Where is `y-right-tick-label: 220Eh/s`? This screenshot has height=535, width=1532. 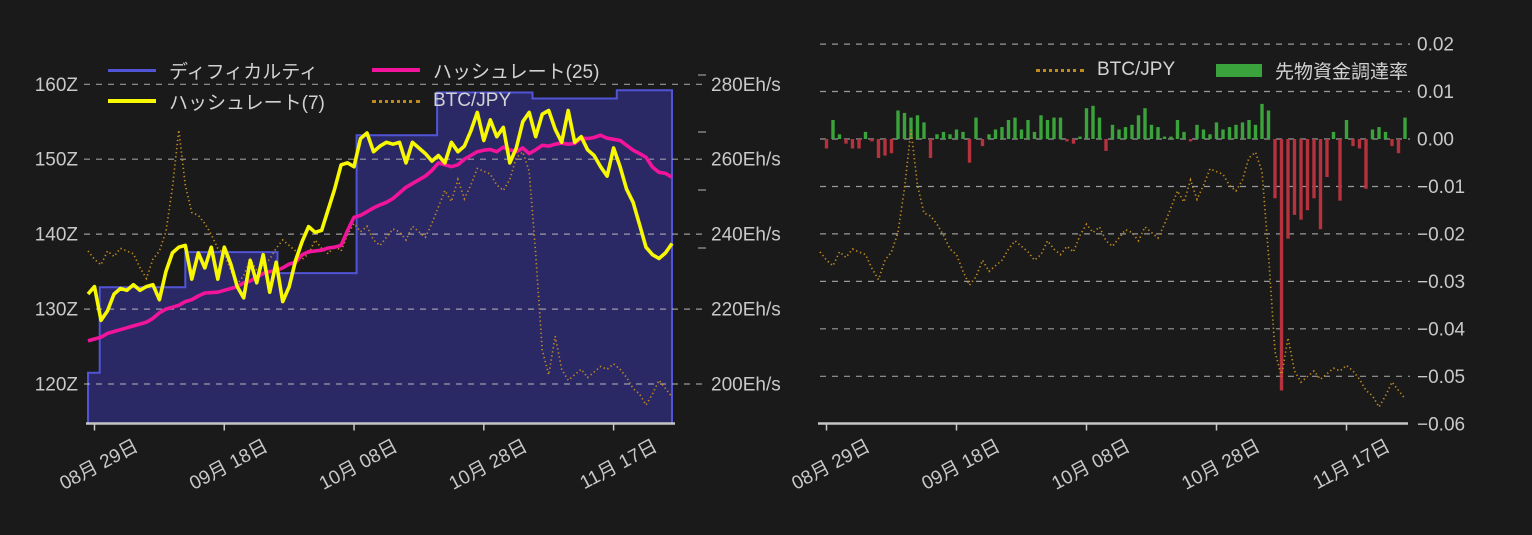
y-right-tick-label: 220Eh/s is located at coordinates (746, 310).